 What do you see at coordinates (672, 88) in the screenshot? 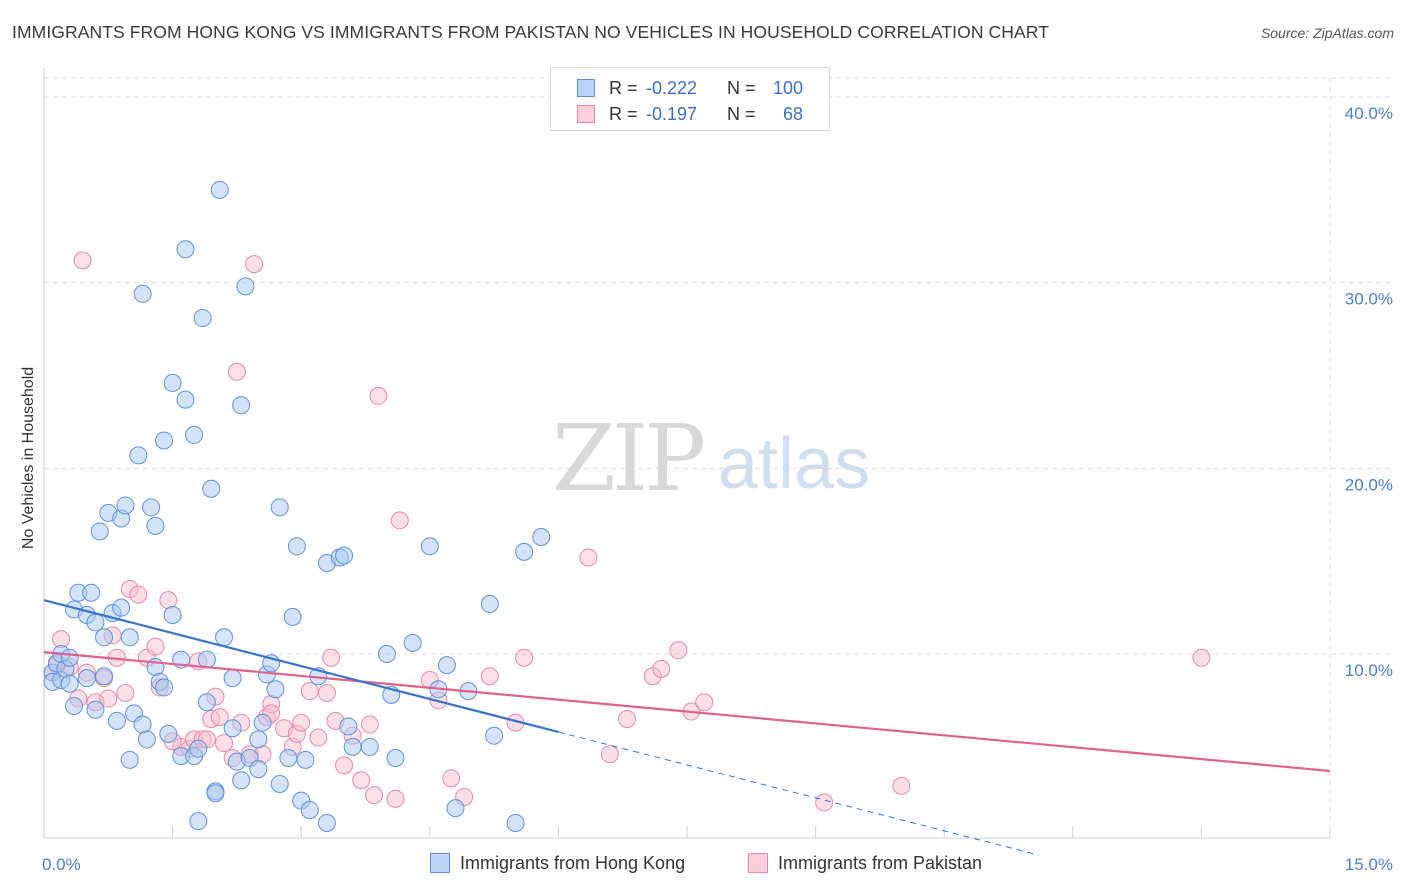
I see `legend-r-value: -0.222` at bounding box center [672, 88].